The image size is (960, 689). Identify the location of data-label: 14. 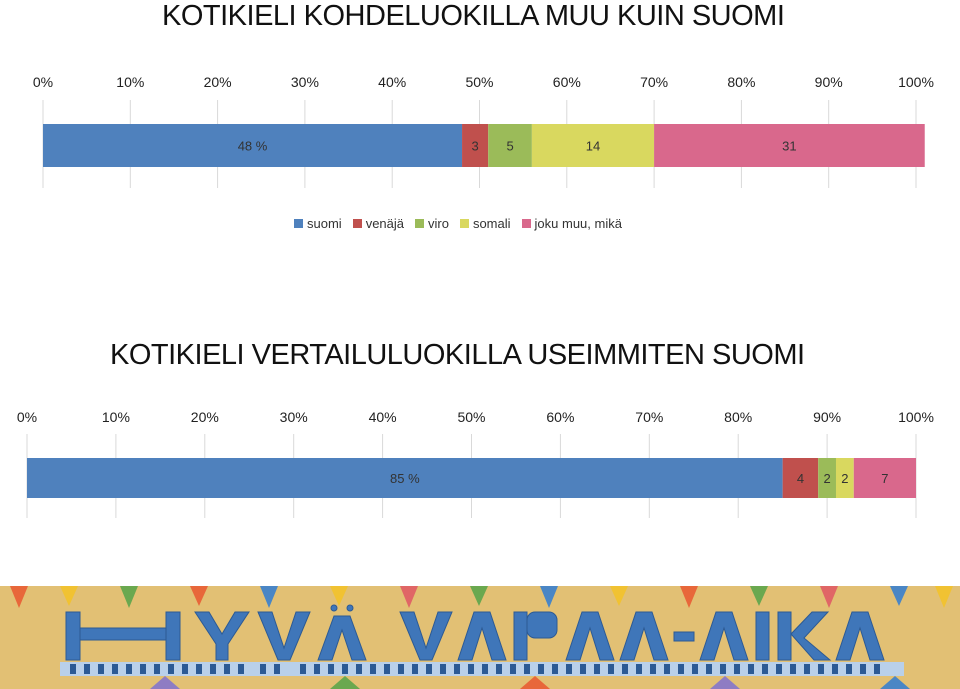
(593, 146).